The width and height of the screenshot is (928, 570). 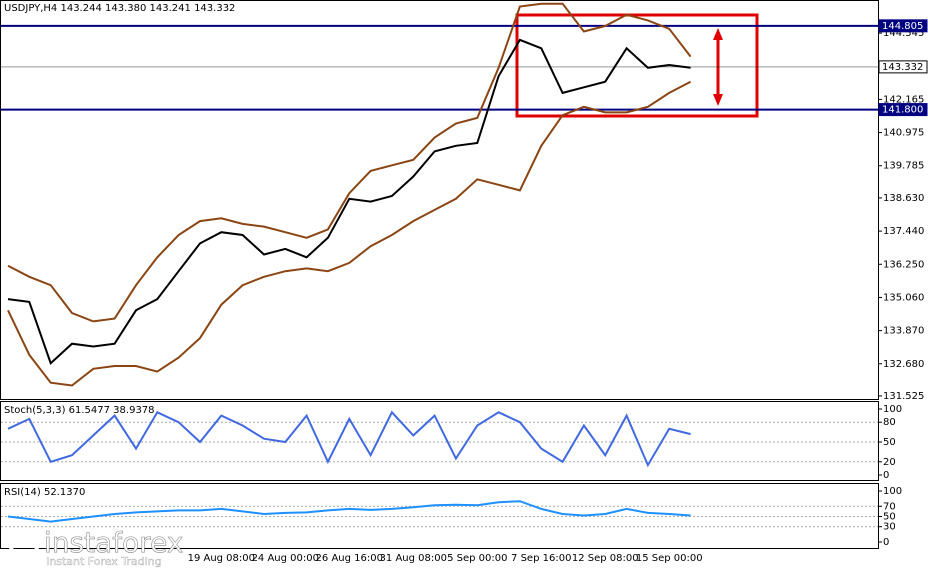 I want to click on stoch-panel, so click(x=439, y=441).